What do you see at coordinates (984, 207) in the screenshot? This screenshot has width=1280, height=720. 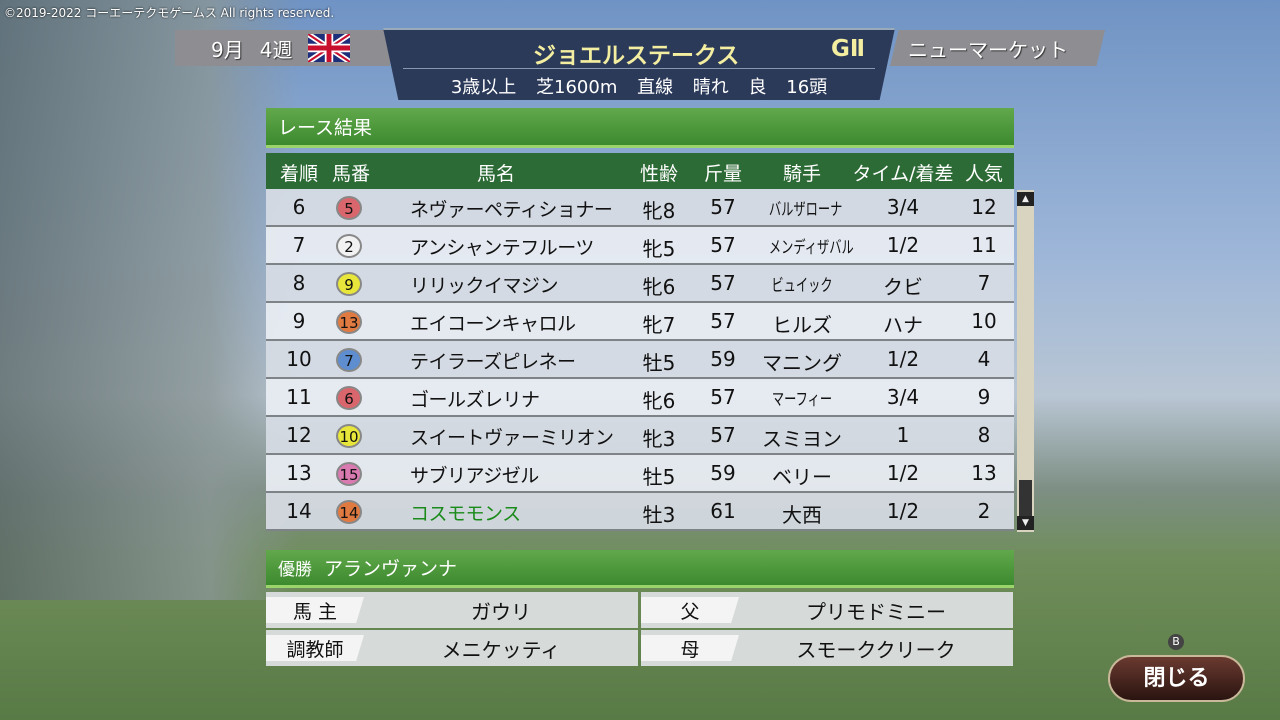 I see `cell-pop: 12` at bounding box center [984, 207].